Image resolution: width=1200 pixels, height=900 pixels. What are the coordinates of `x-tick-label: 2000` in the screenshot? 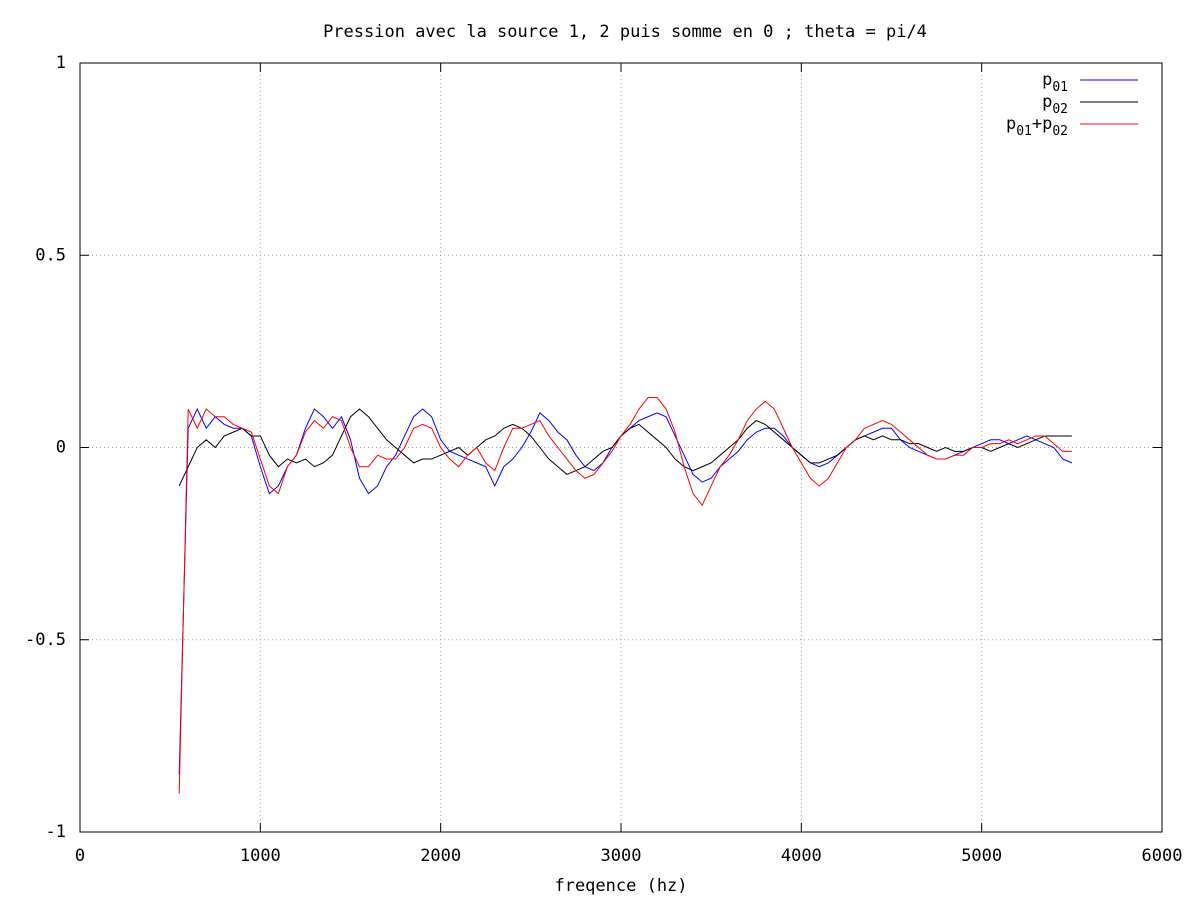 It's located at (440, 856).